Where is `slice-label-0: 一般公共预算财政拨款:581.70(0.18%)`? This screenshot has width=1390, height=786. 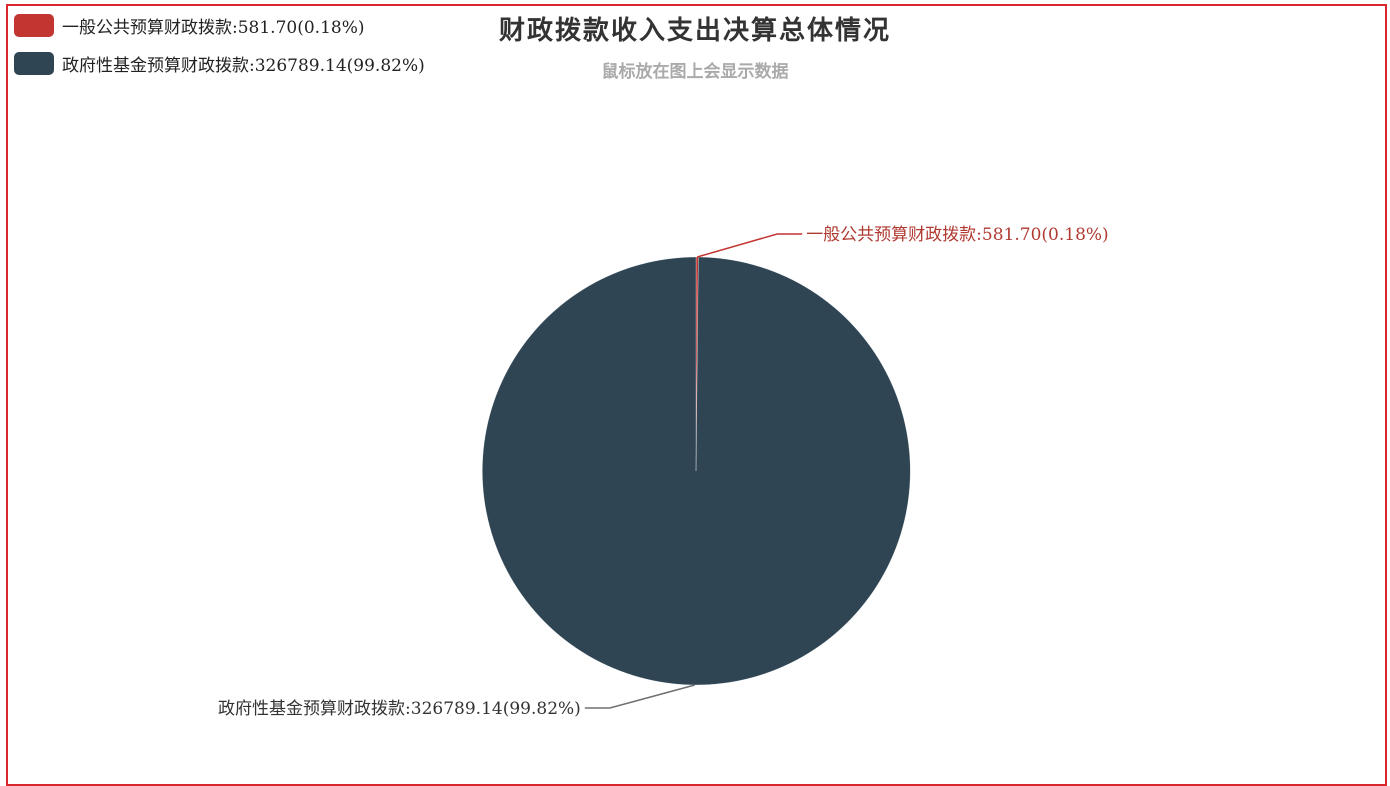 slice-label-0: 一般公共预算财政拨款:581.70(0.18%) is located at coordinates (957, 235).